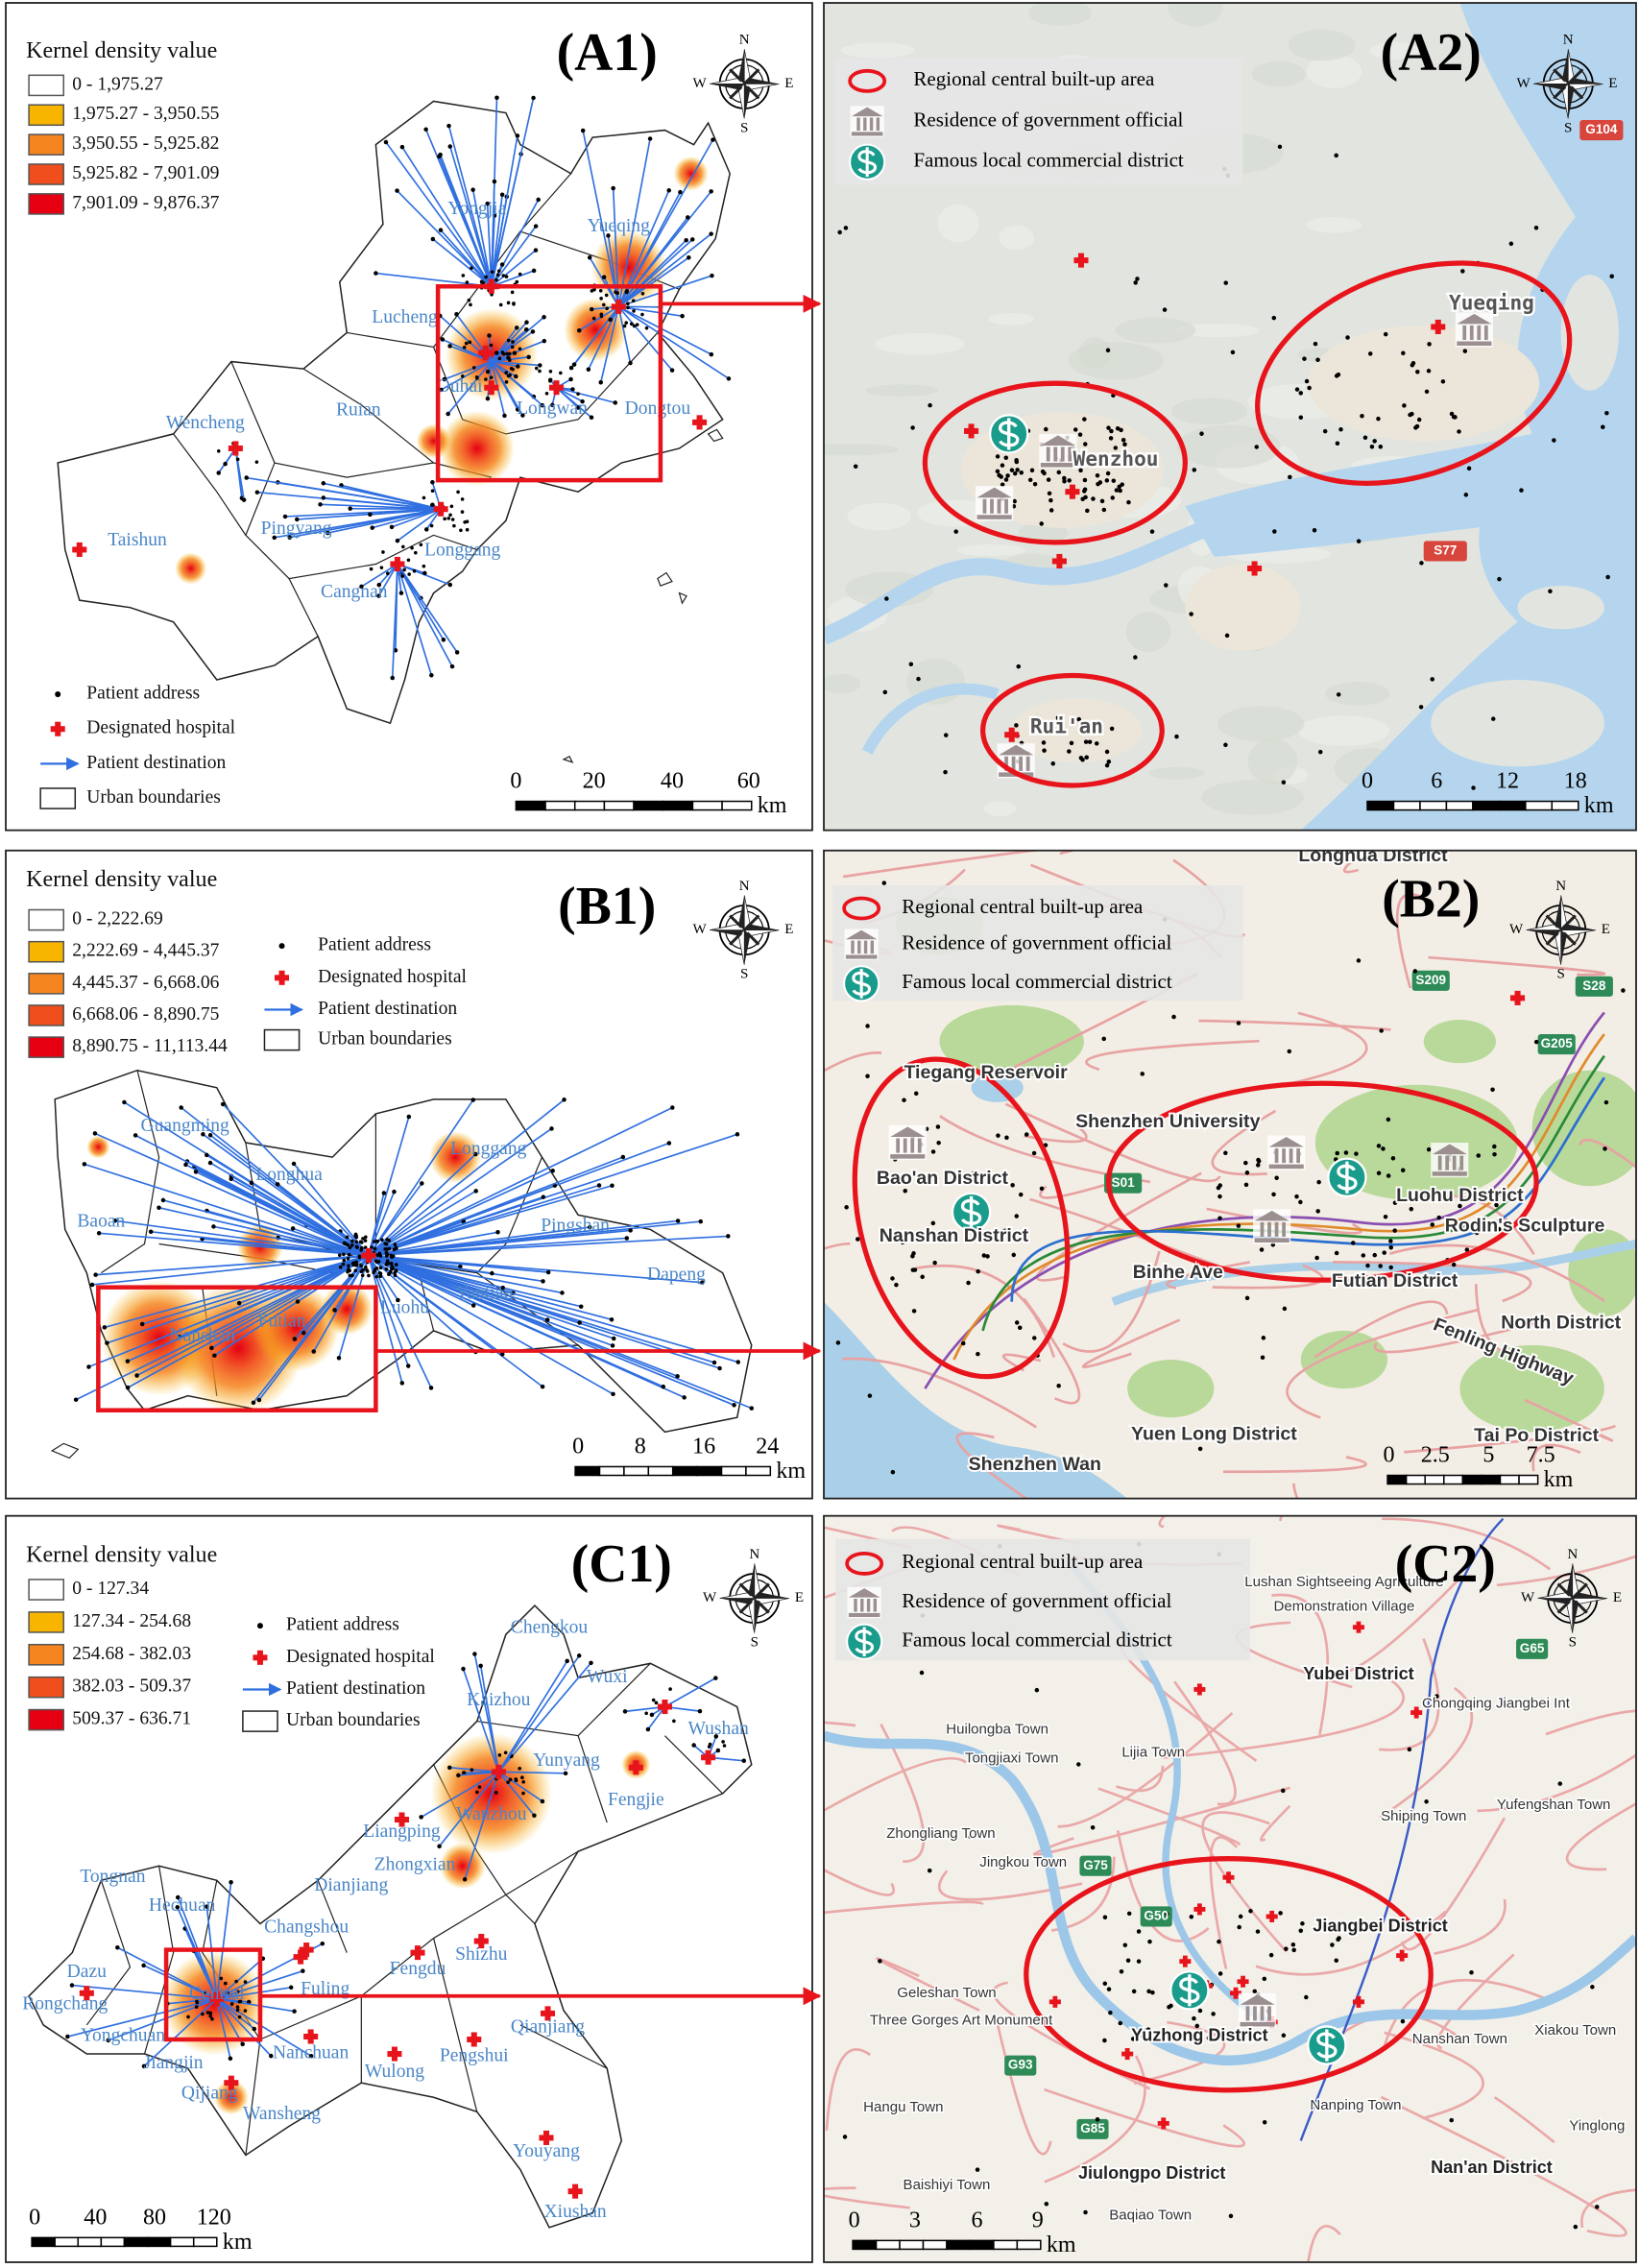  I want to click on place-label: Qianjiang, so click(548, 2027).